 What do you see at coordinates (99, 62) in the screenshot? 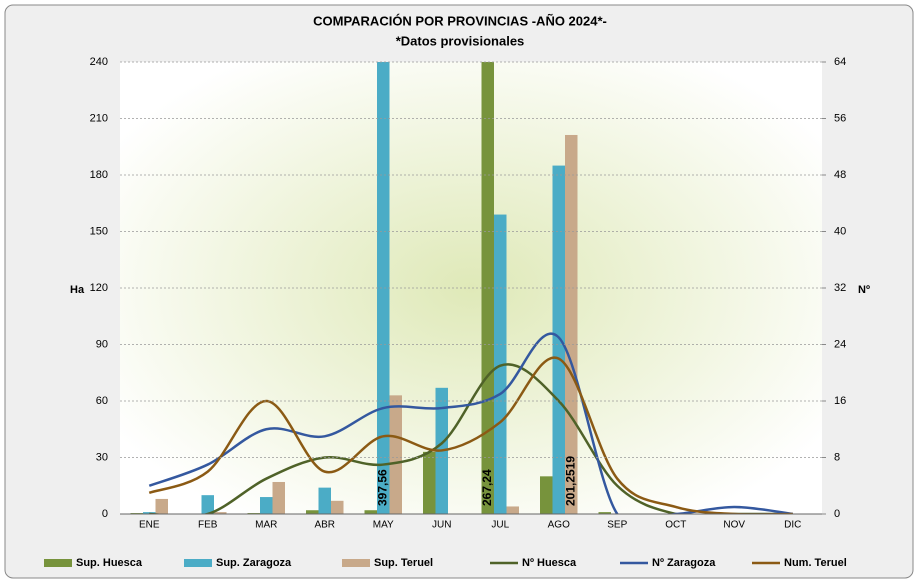
I see `y-tick-label: 240` at bounding box center [99, 62].